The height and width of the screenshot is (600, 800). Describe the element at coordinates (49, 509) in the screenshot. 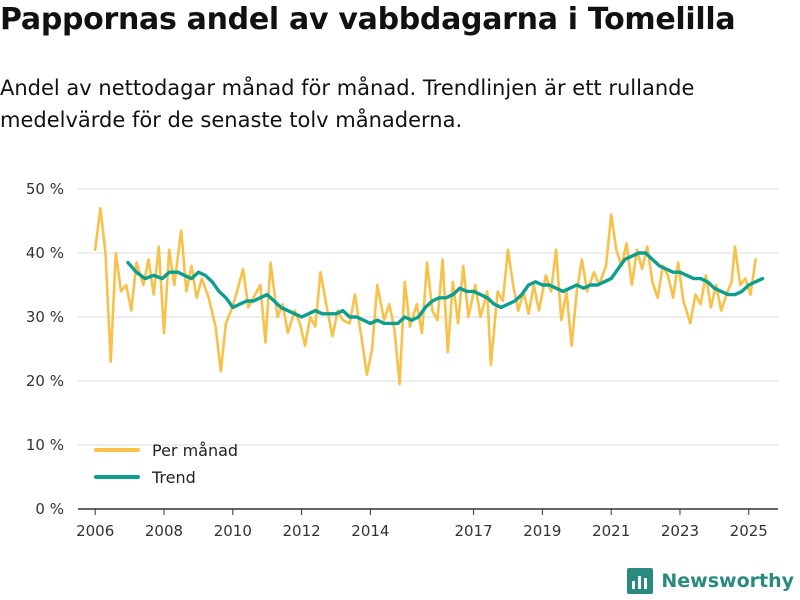

I see `y-tick-label: 0 %` at that location.